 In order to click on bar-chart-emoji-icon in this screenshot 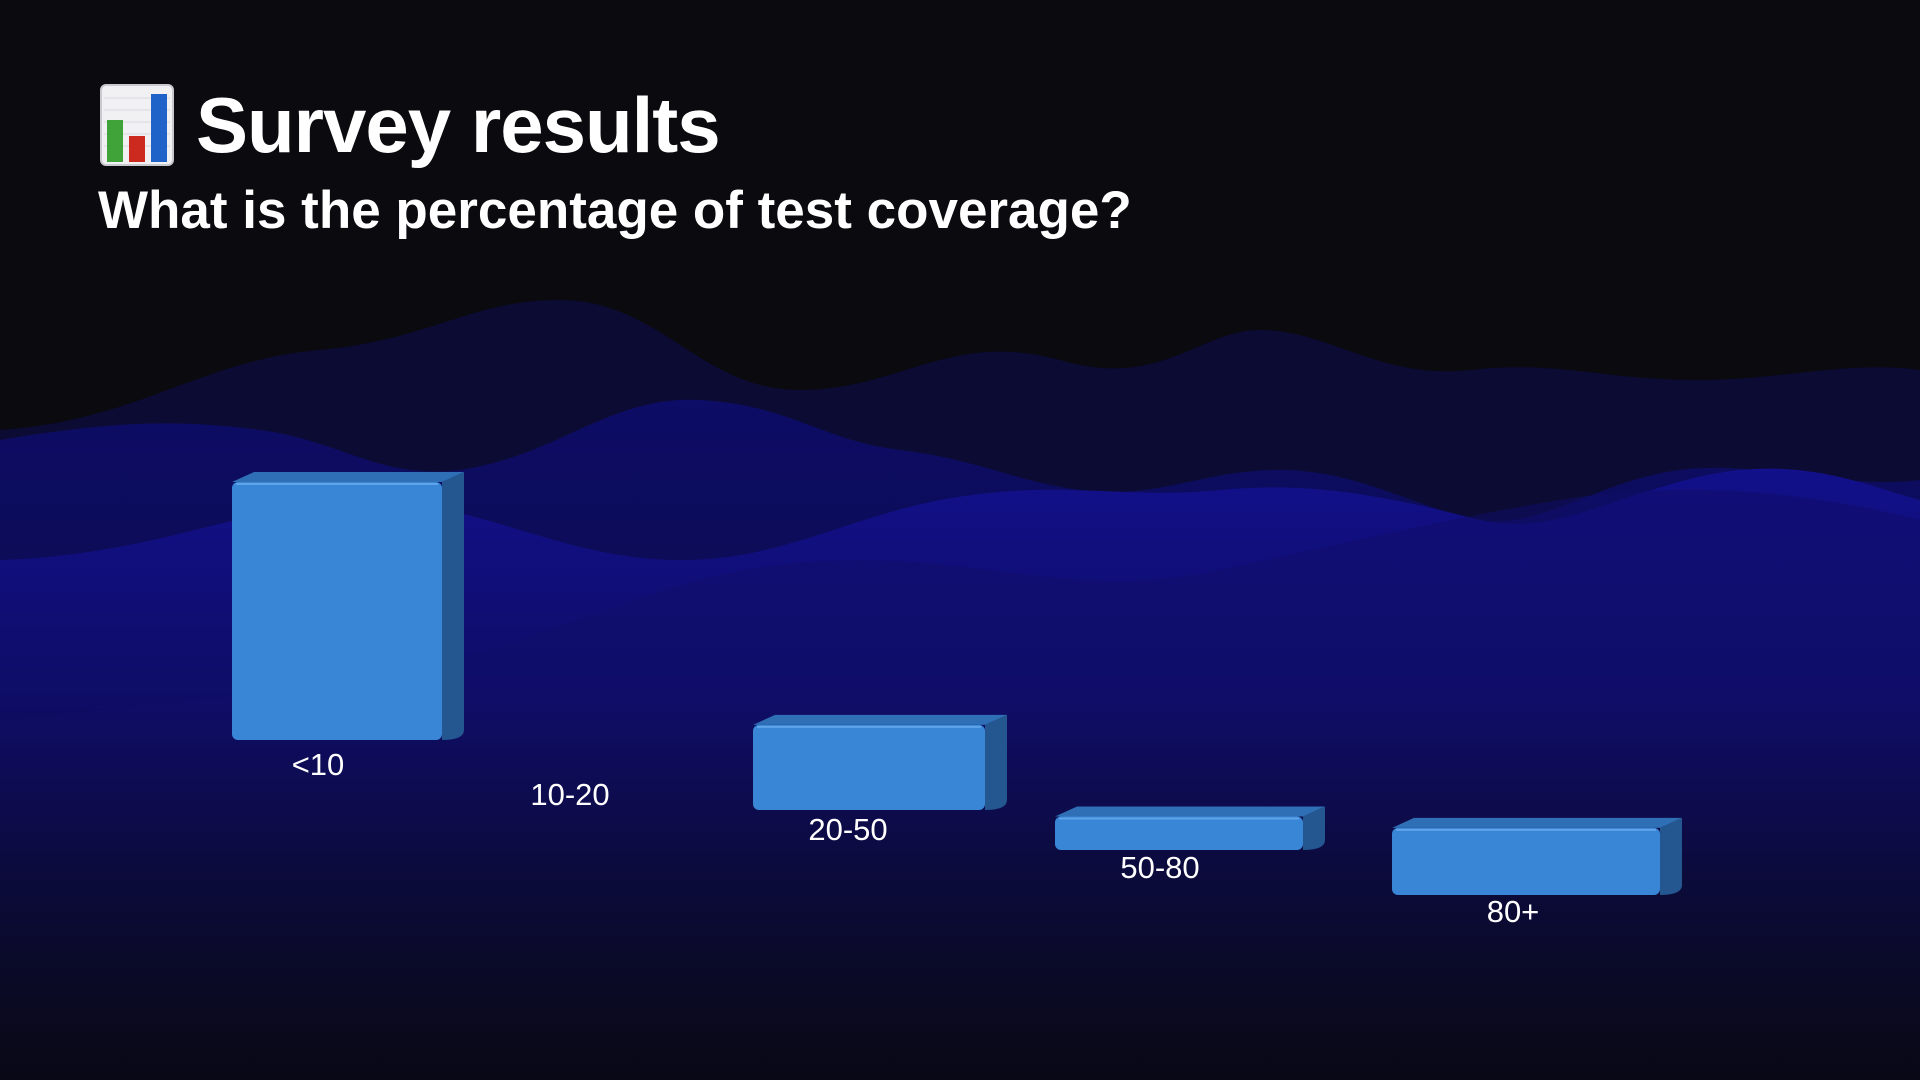, I will do `click(137, 125)`.